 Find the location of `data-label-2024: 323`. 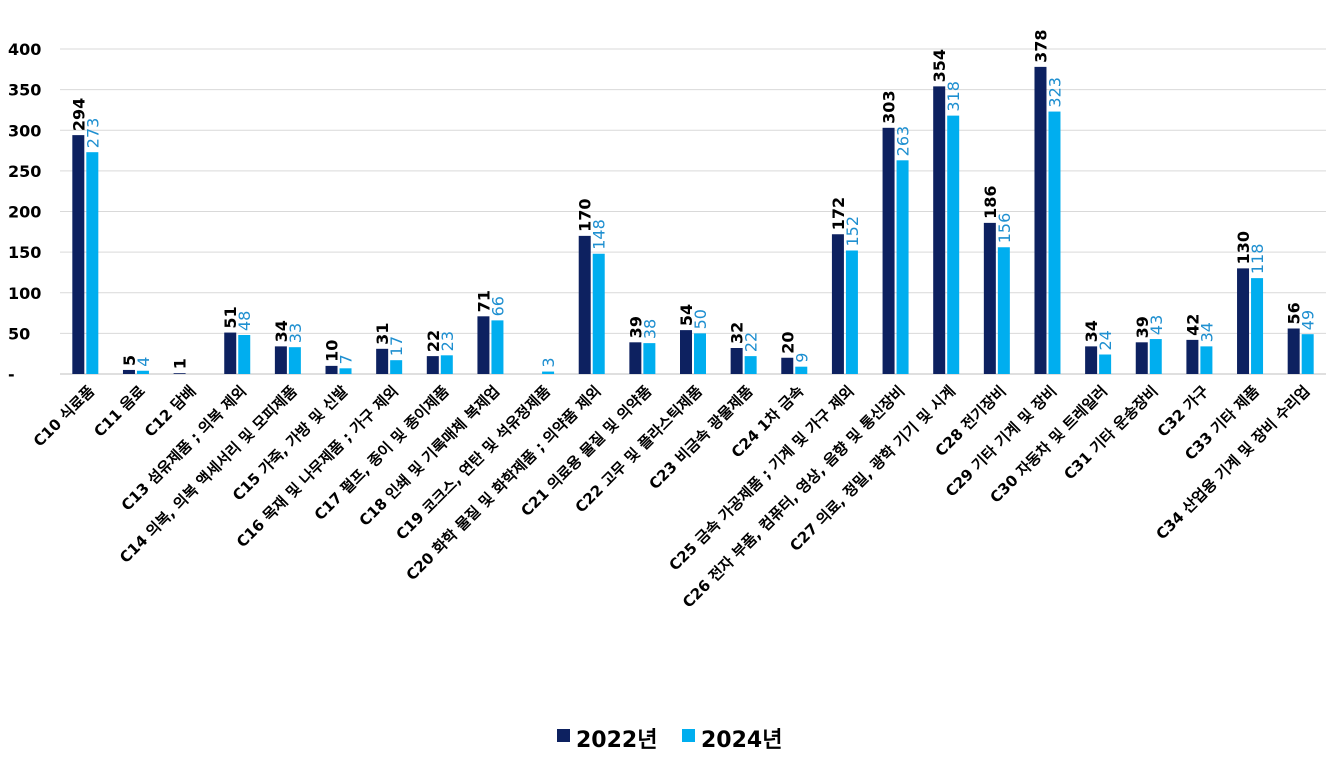

data-label-2024: 323 is located at coordinates (1054, 92).